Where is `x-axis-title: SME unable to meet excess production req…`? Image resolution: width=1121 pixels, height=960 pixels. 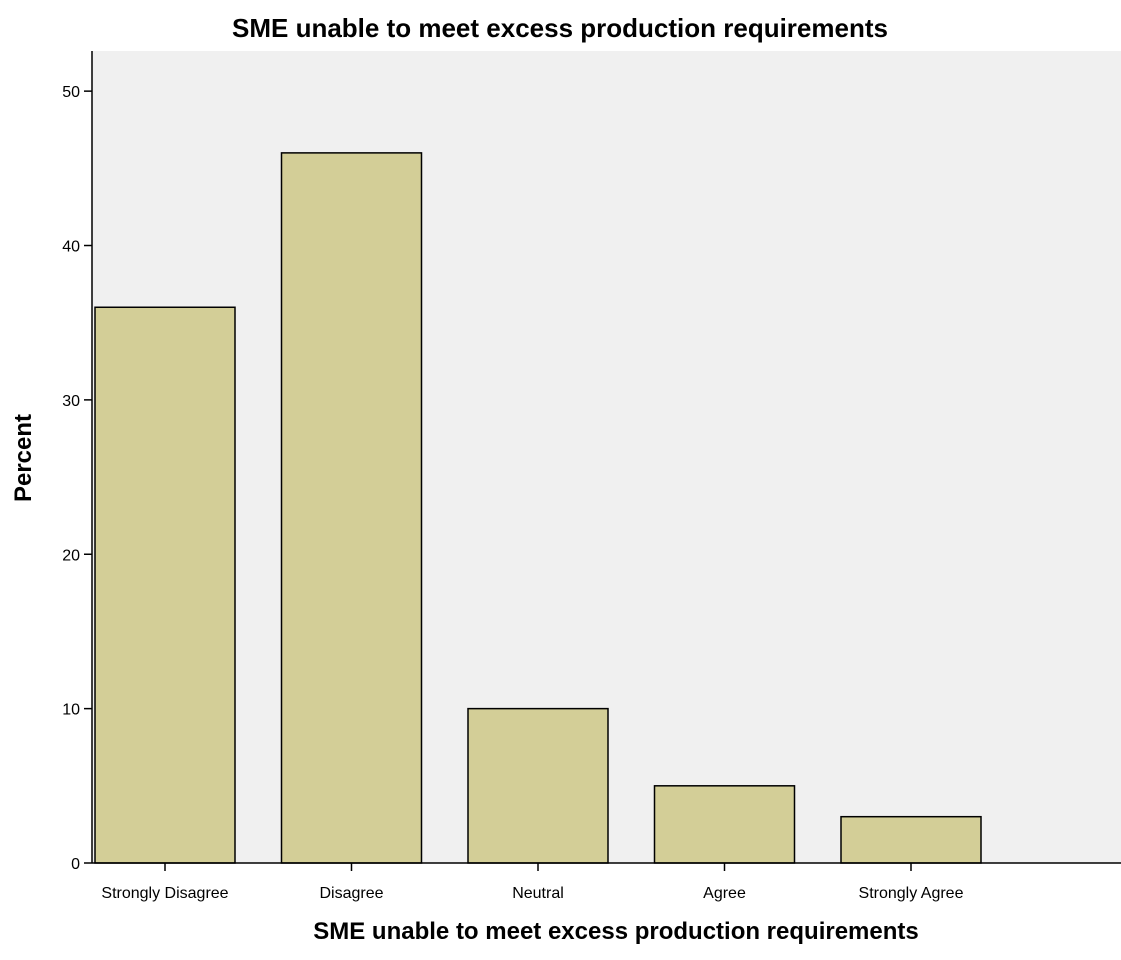 x-axis-title: SME unable to meet excess production req… is located at coordinates (615, 931).